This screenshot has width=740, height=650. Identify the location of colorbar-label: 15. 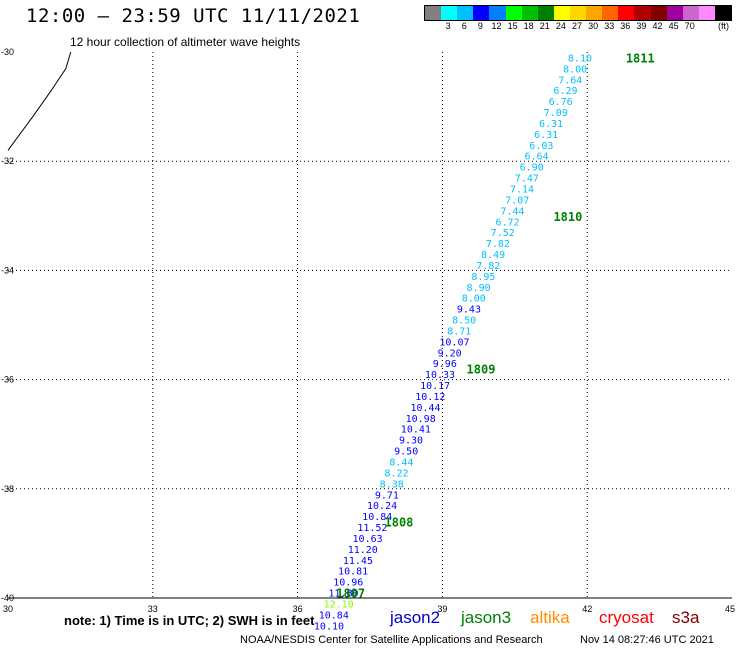
(512, 26).